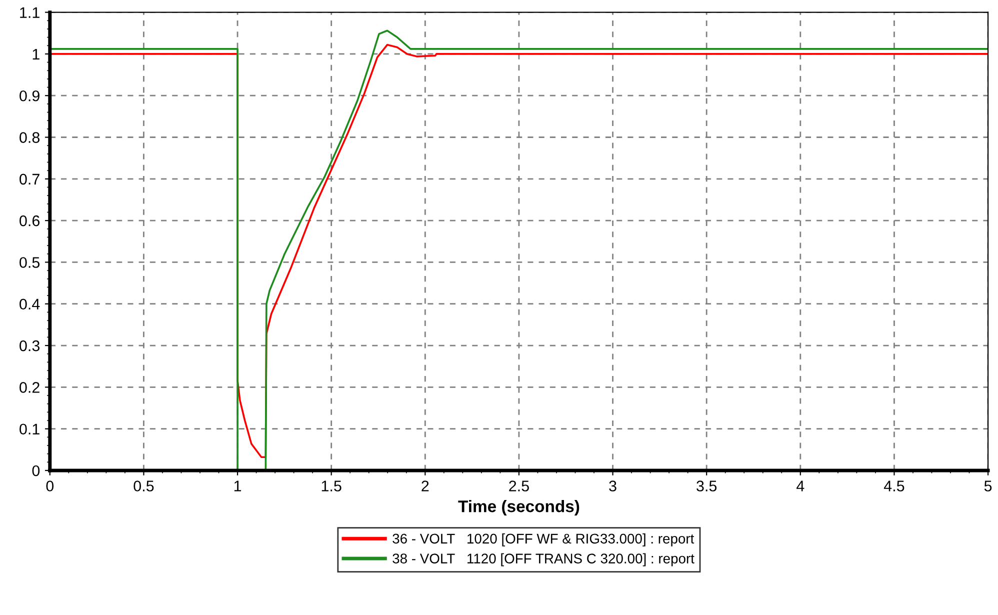 This screenshot has width=998, height=615. I want to click on x-tick-label: 2.5, so click(519, 486).